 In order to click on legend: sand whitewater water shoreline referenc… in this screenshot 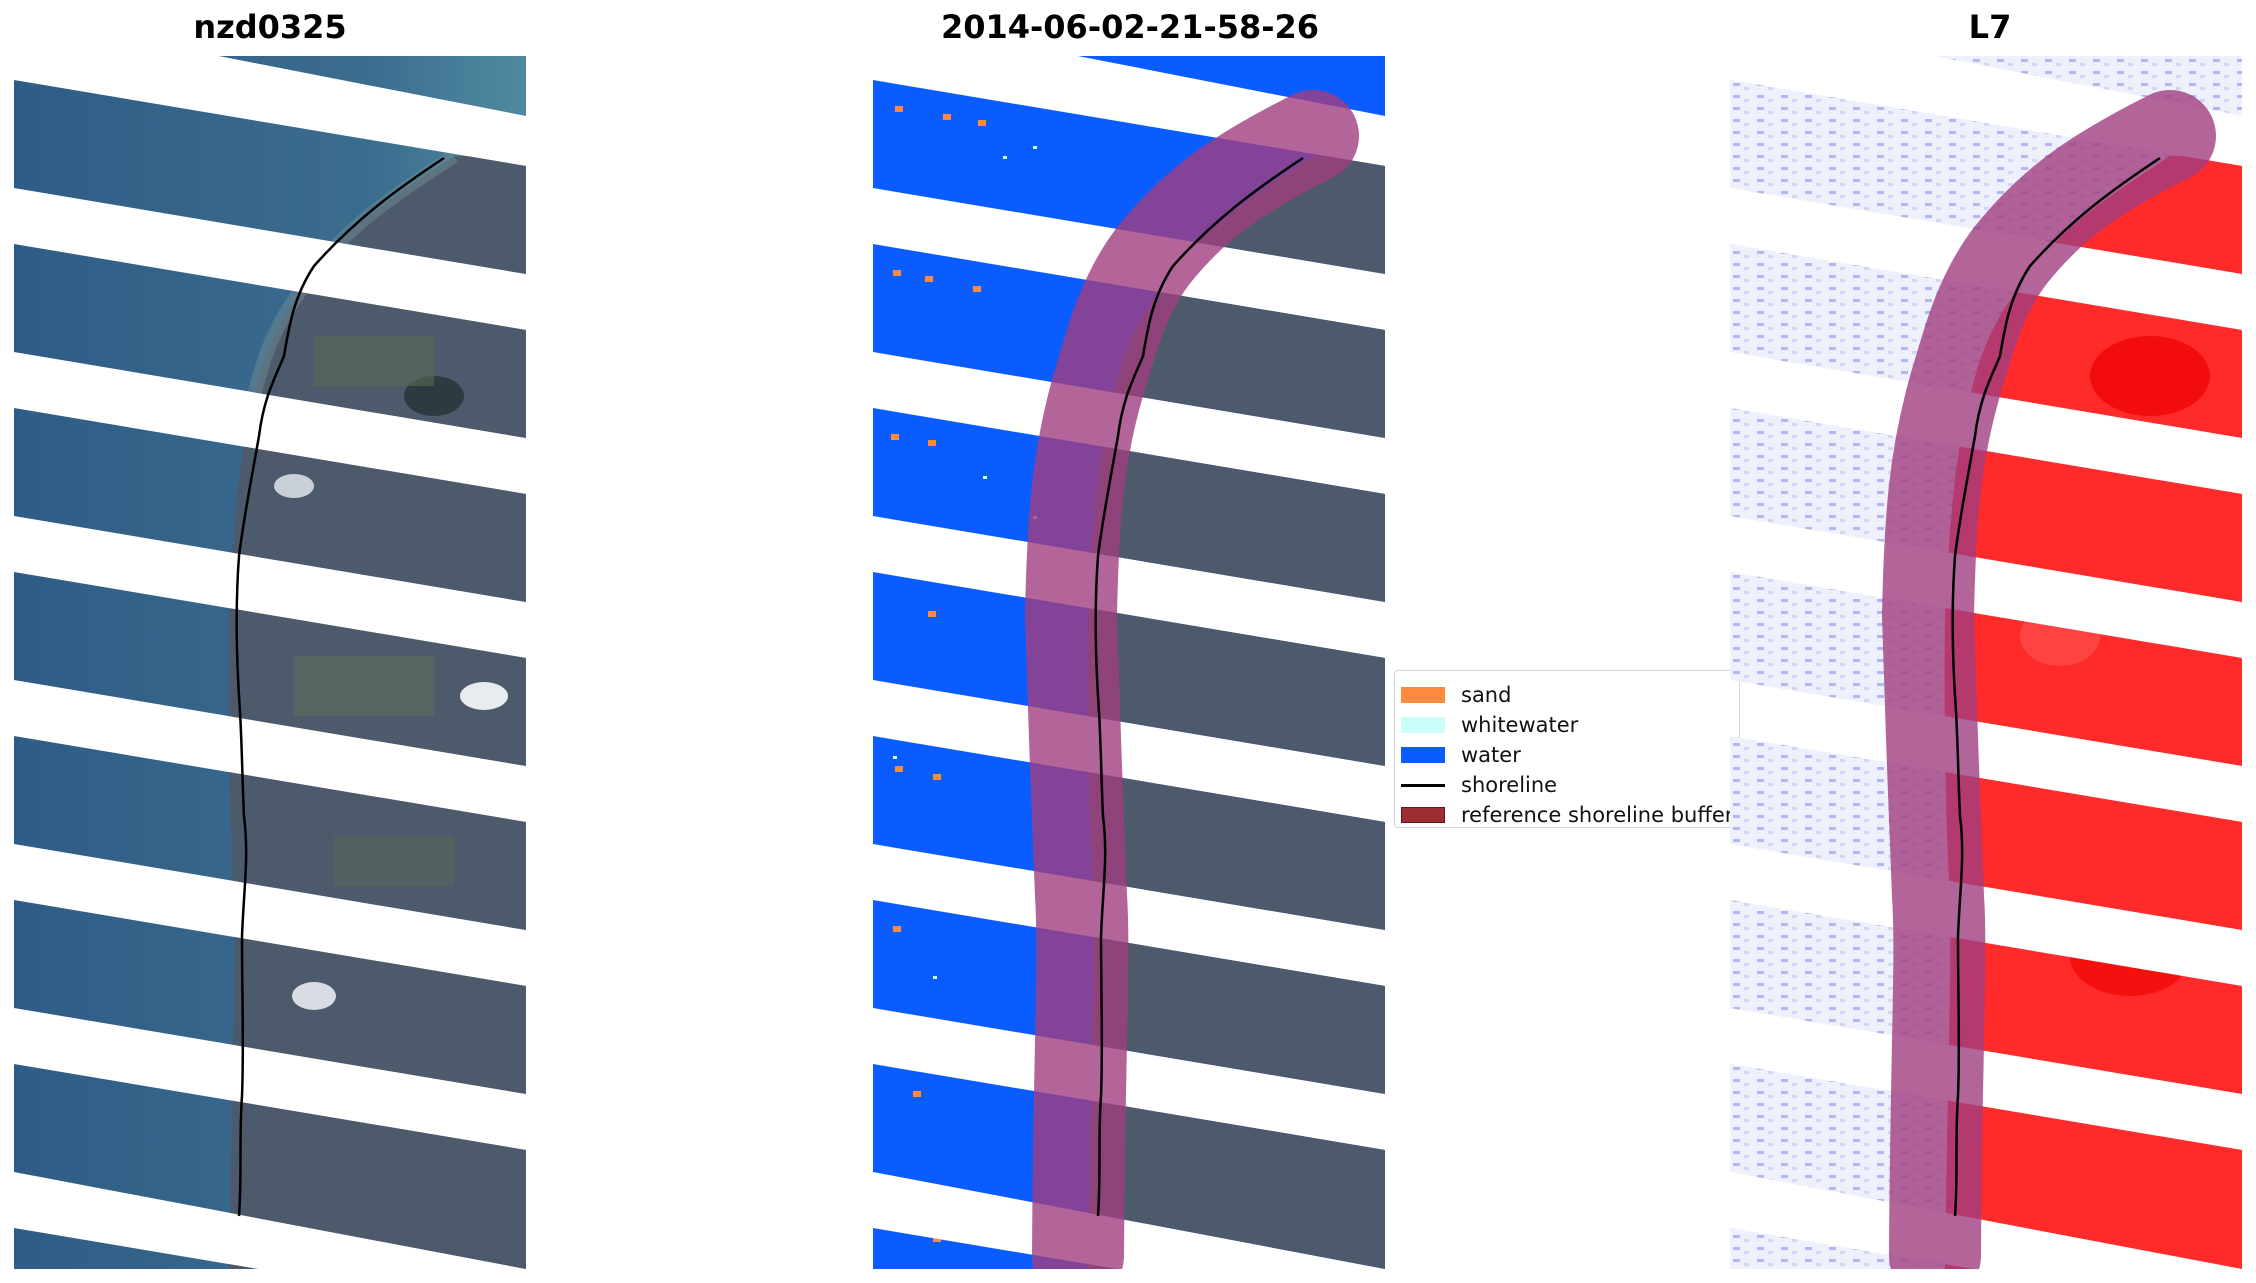, I will do `click(1567, 749)`.